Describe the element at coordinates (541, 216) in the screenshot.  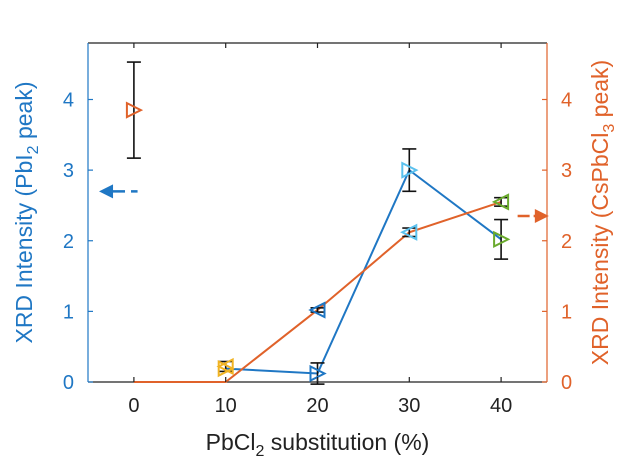
I see `right-axis-arrow-head` at that location.